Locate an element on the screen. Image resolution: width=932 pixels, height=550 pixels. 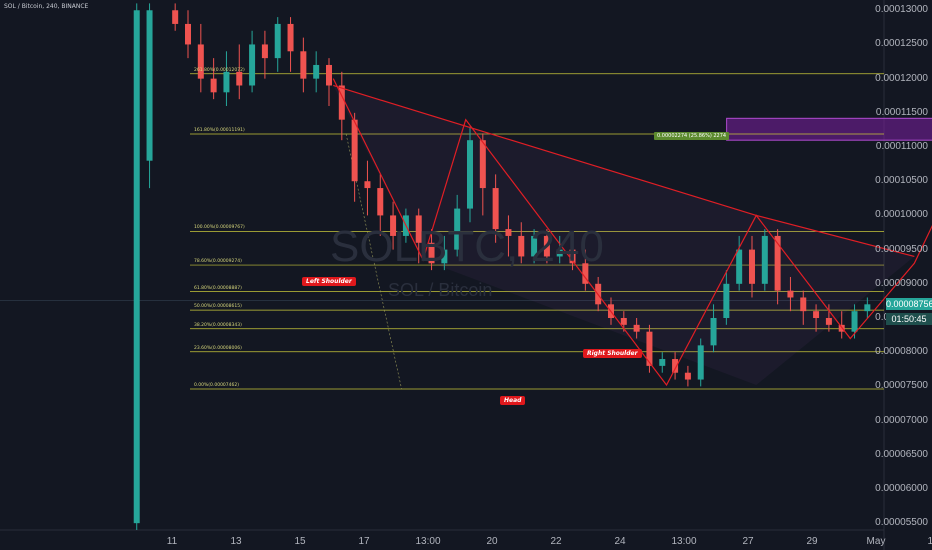
fib-level-label: 50.00%(0.00008615) is located at coordinates (218, 307).